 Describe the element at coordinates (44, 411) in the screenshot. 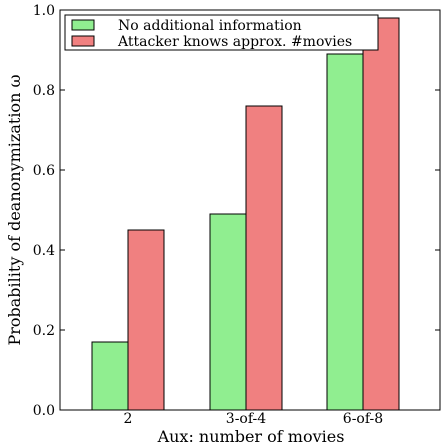

I see `y-tick-label: 0.0` at that location.